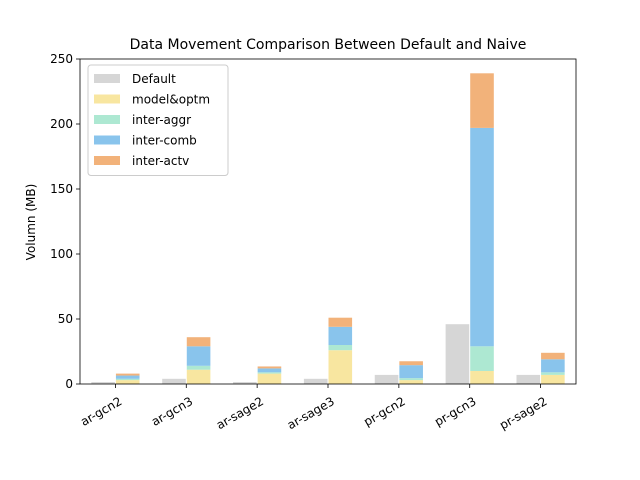 The height and width of the screenshot is (480, 640). What do you see at coordinates (198, 367) in the screenshot?
I see `bar-inter-aggr-ar-gcn3` at bounding box center [198, 367].